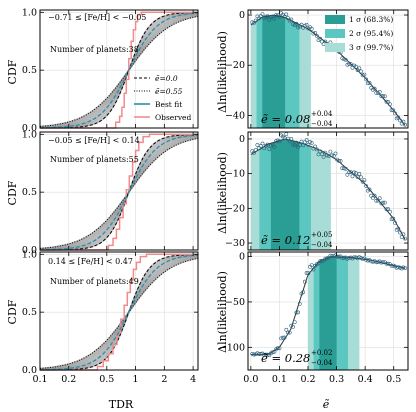  I want to click on result-3: ẽ = 0.28 +0.02 −0.04, so click(297, 358).